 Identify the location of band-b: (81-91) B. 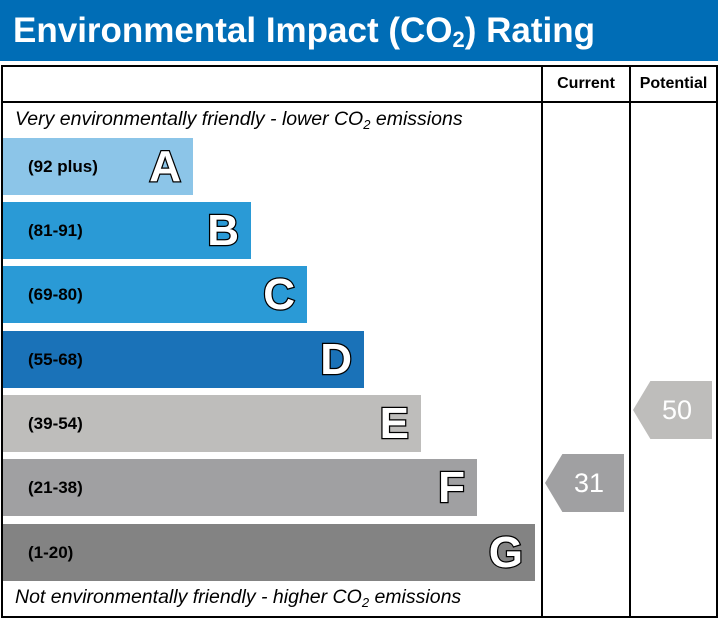
(127, 230).